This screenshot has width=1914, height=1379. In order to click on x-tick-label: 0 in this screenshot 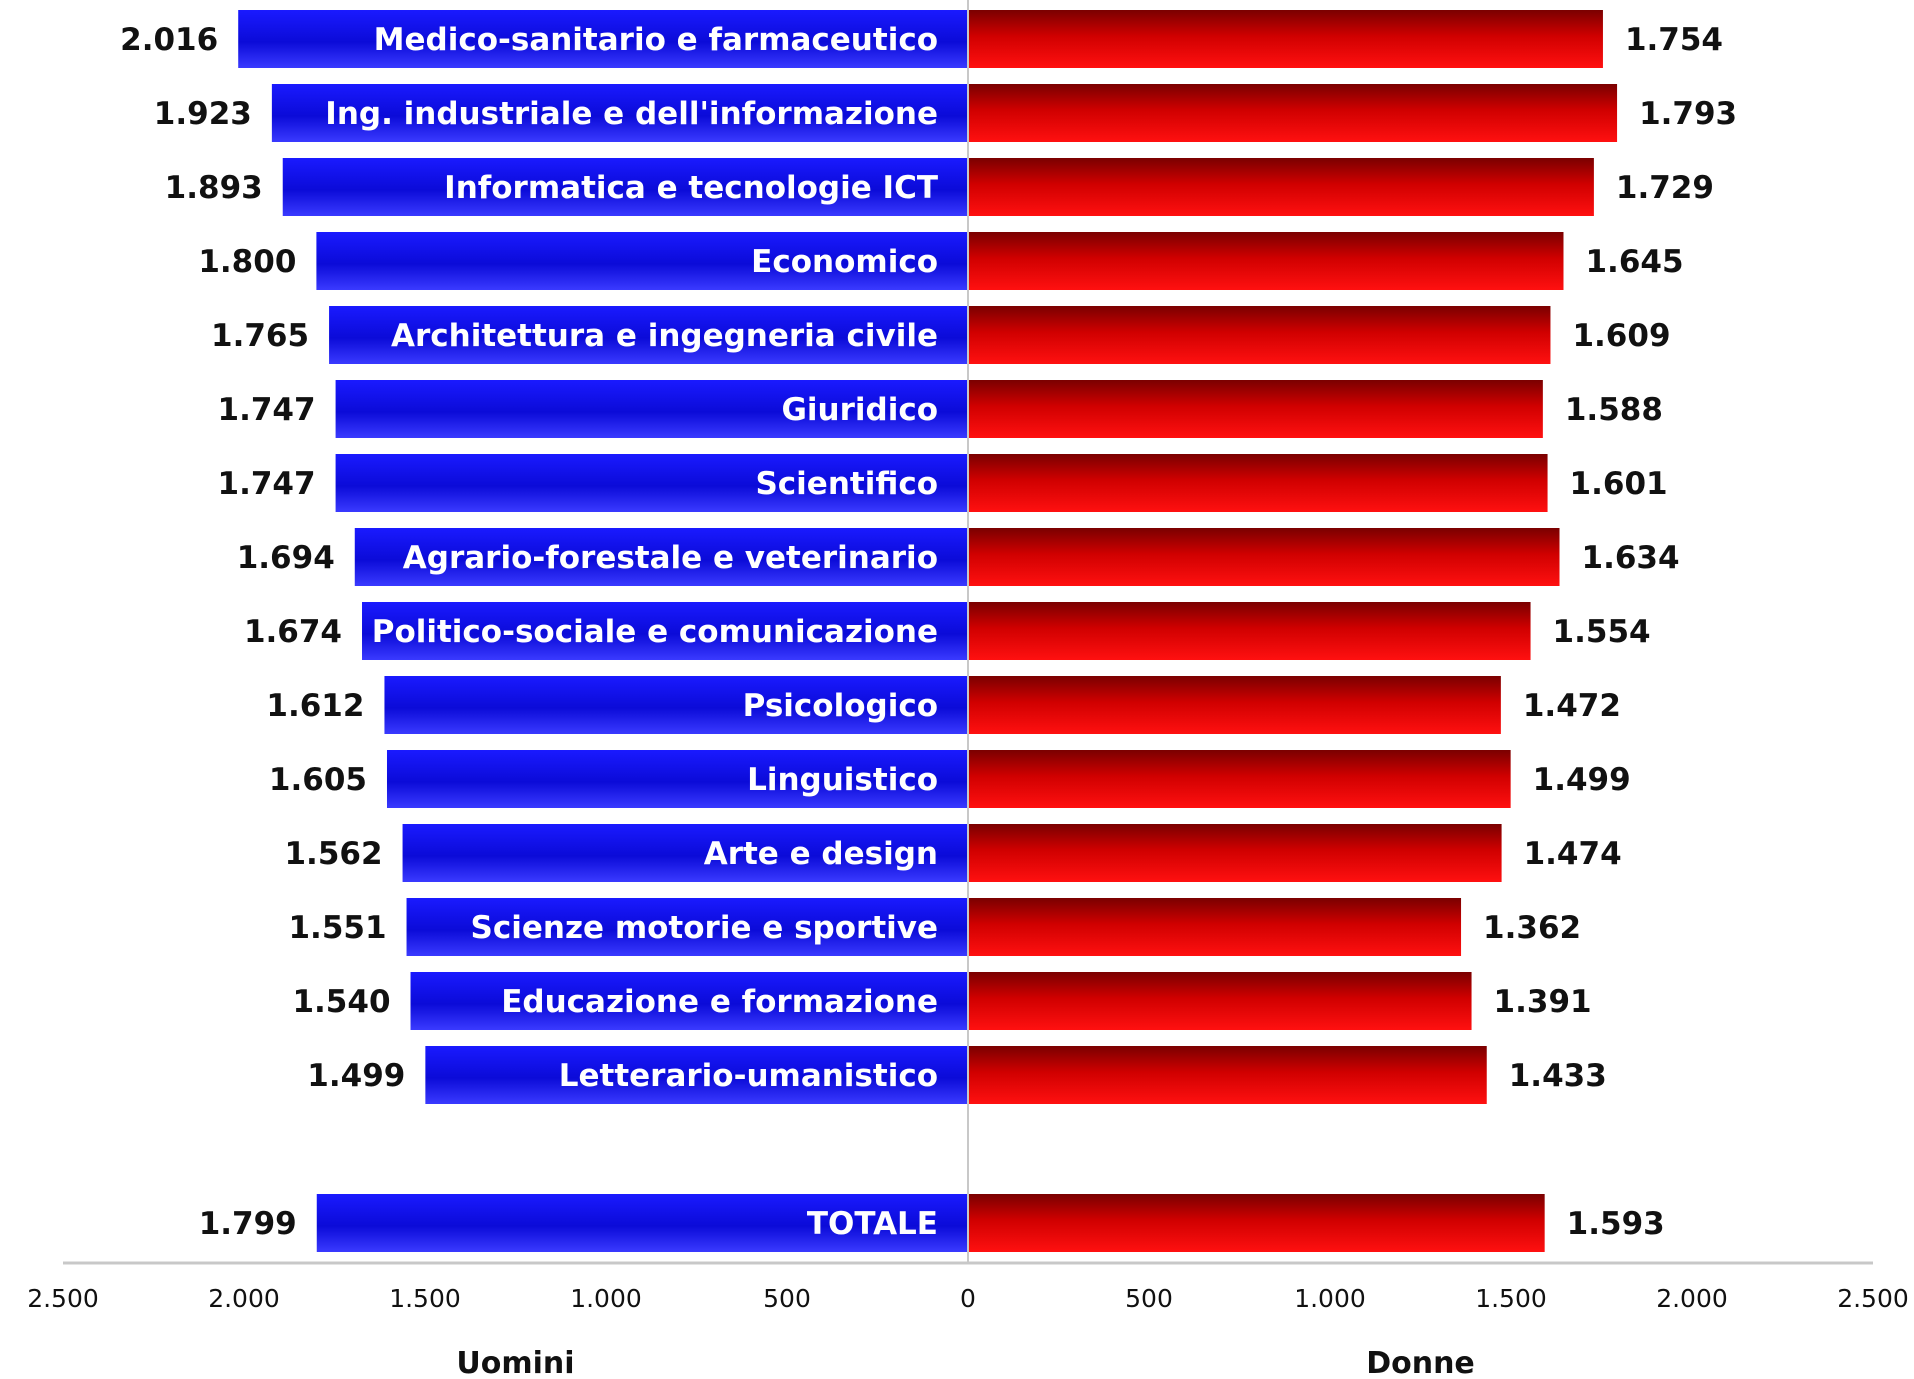, I will do `click(968, 1298)`.